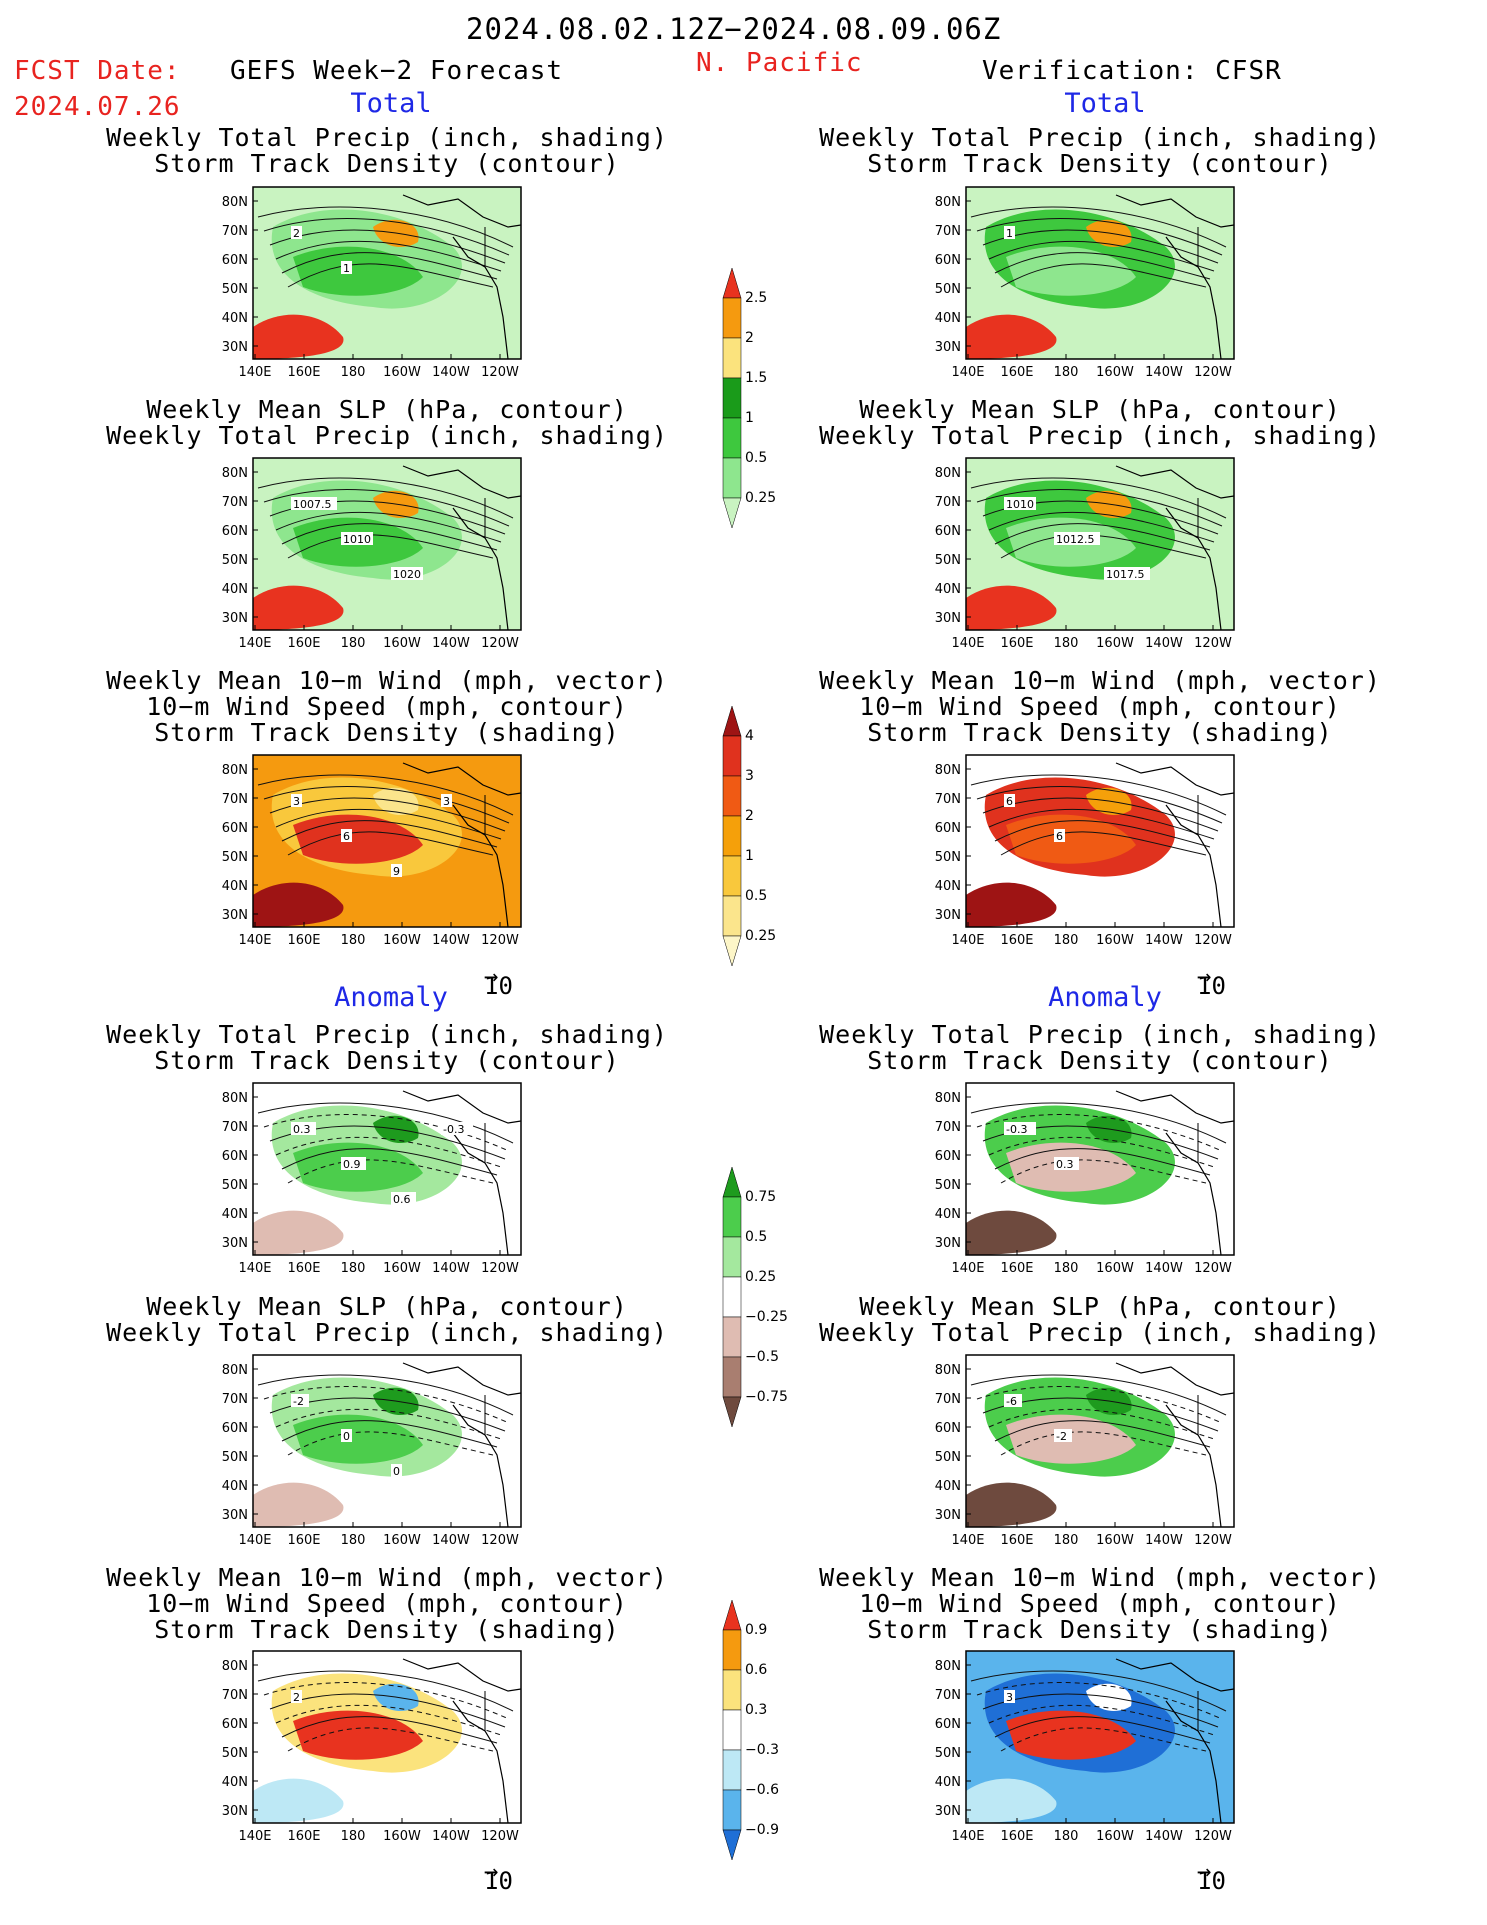 The height and width of the screenshot is (1925, 1487). I want to click on contour-label: 1, so click(1009, 233).